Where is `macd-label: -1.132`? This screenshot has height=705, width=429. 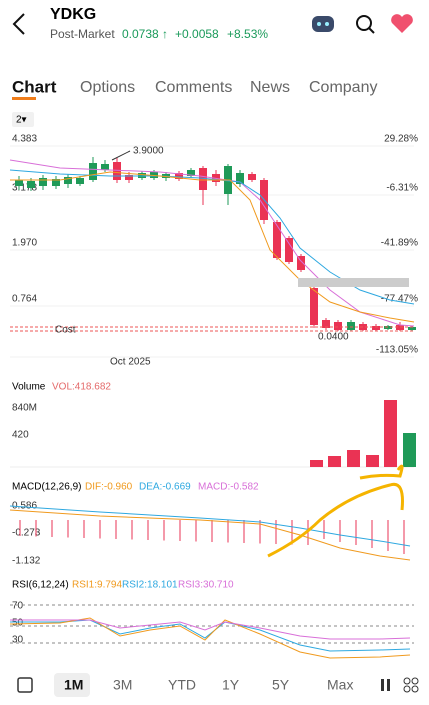
macd-label: -1.132 is located at coordinates (26, 561).